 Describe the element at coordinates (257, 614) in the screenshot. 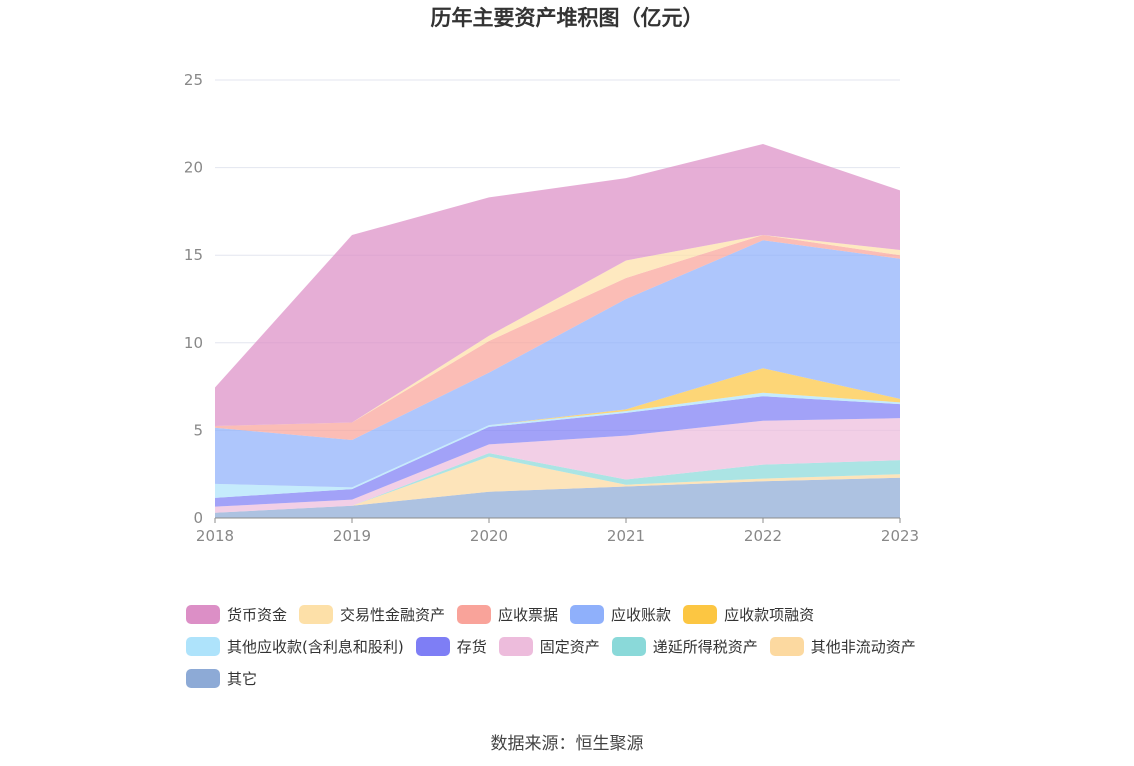

I see `legend-label: 货币资金` at that location.